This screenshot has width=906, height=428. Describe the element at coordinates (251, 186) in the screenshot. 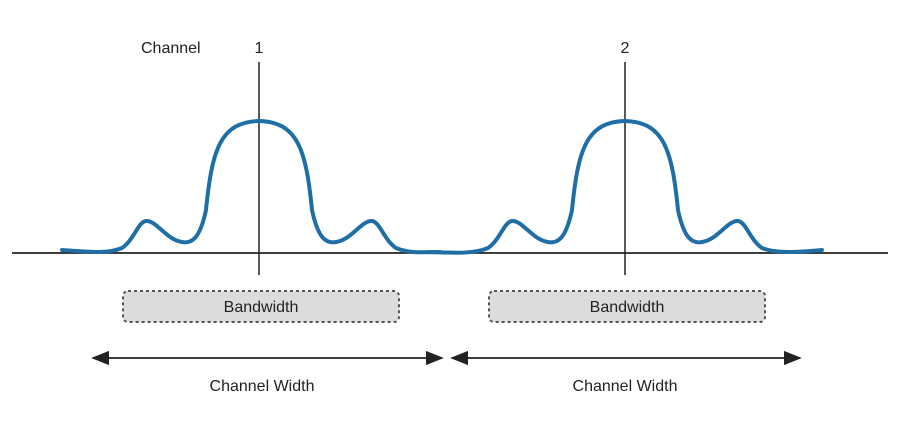

I see `channel-1-signal-curve` at that location.